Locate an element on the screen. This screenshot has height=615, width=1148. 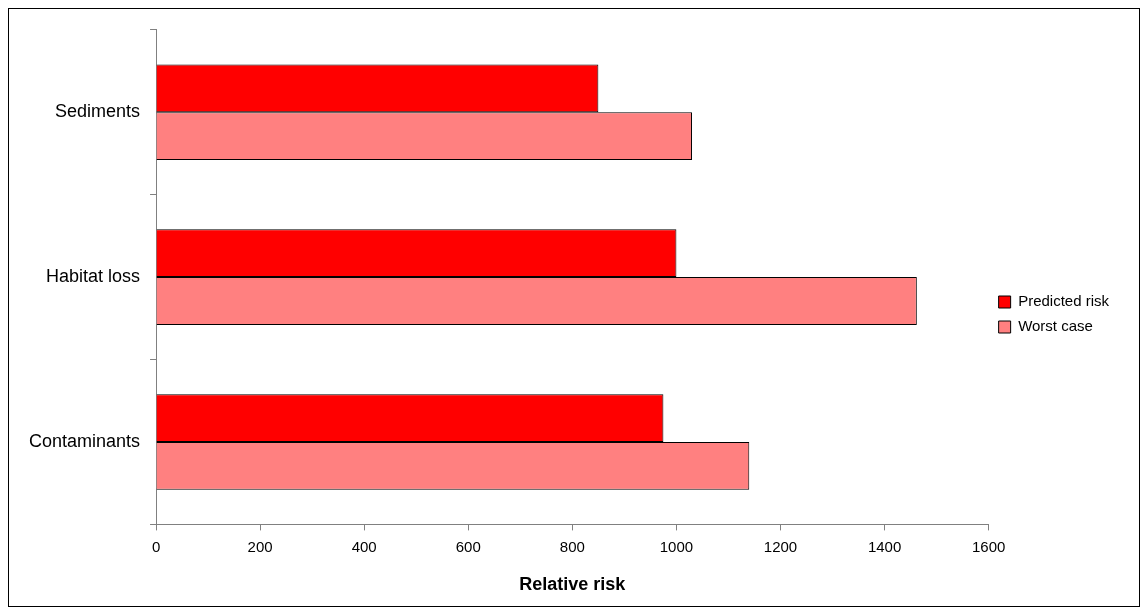
legend-label: Worst case is located at coordinates (1055, 326).